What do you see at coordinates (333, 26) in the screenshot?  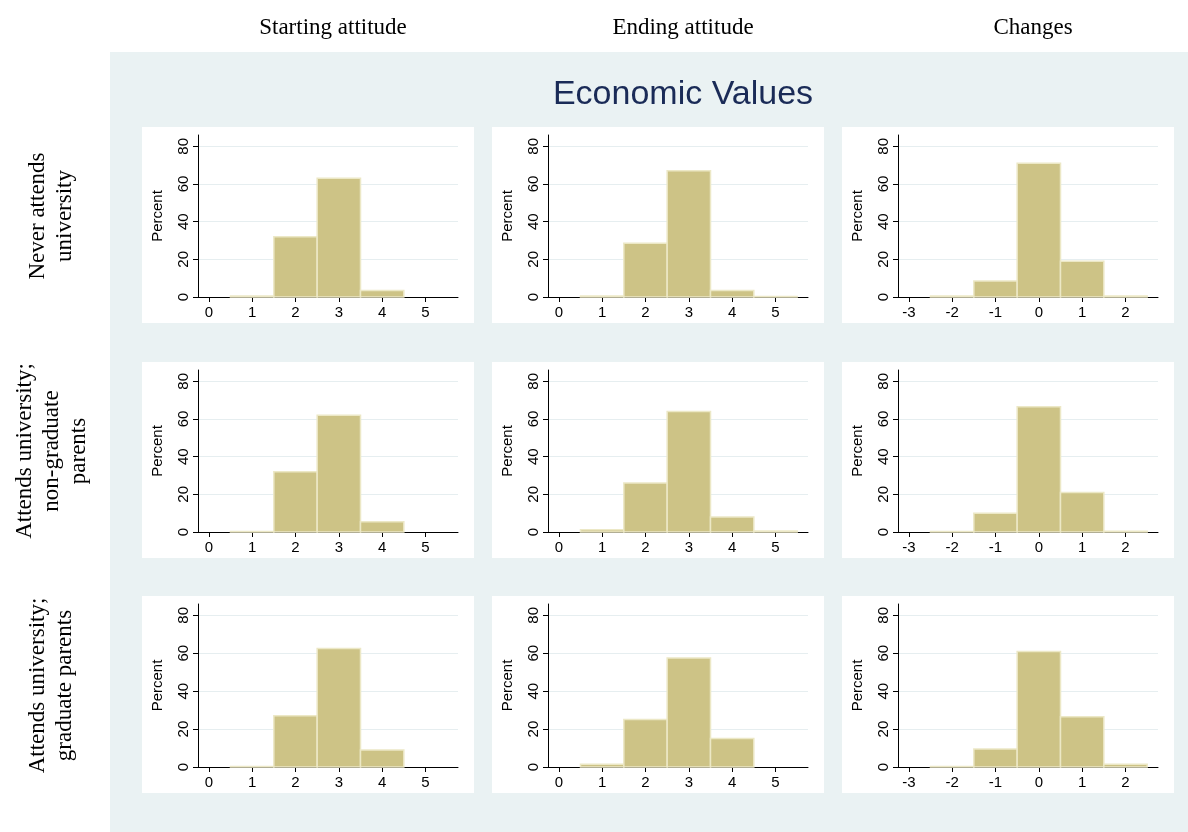 I see `chart-title: Starting attitude` at bounding box center [333, 26].